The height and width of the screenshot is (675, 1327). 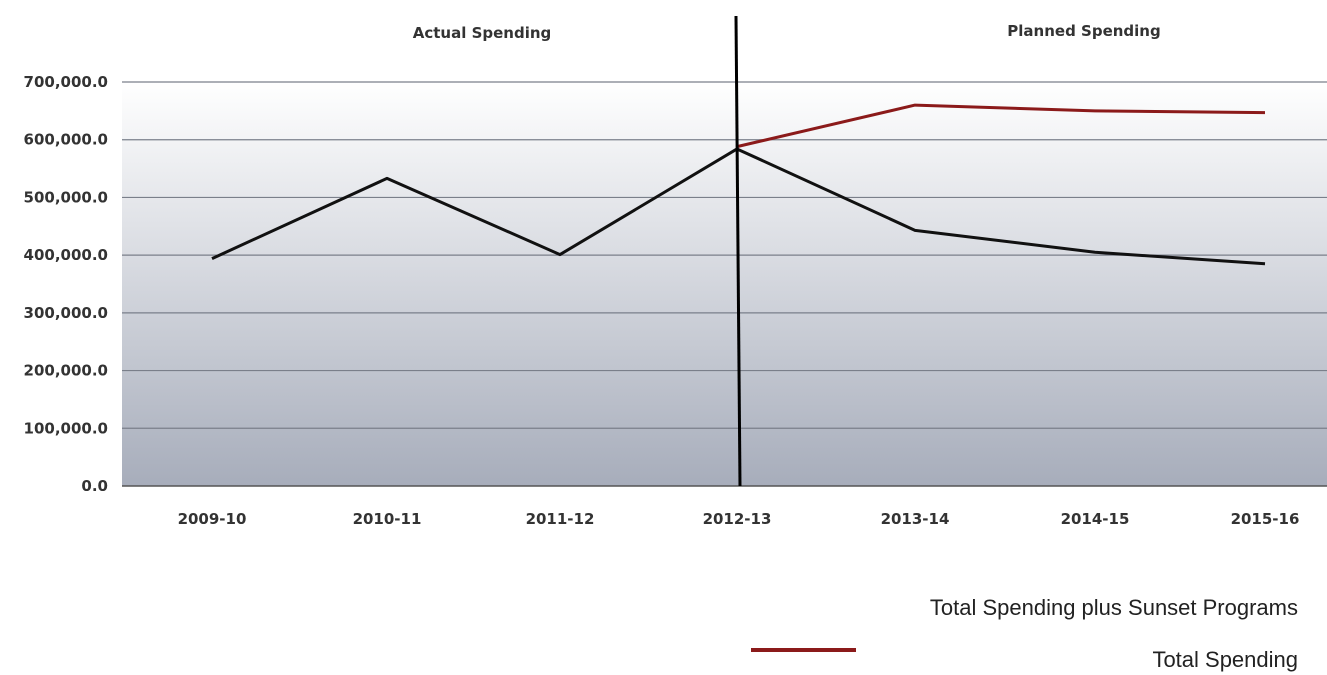 What do you see at coordinates (915, 519) in the screenshot?
I see `x-tick-label: 2013-14` at bounding box center [915, 519].